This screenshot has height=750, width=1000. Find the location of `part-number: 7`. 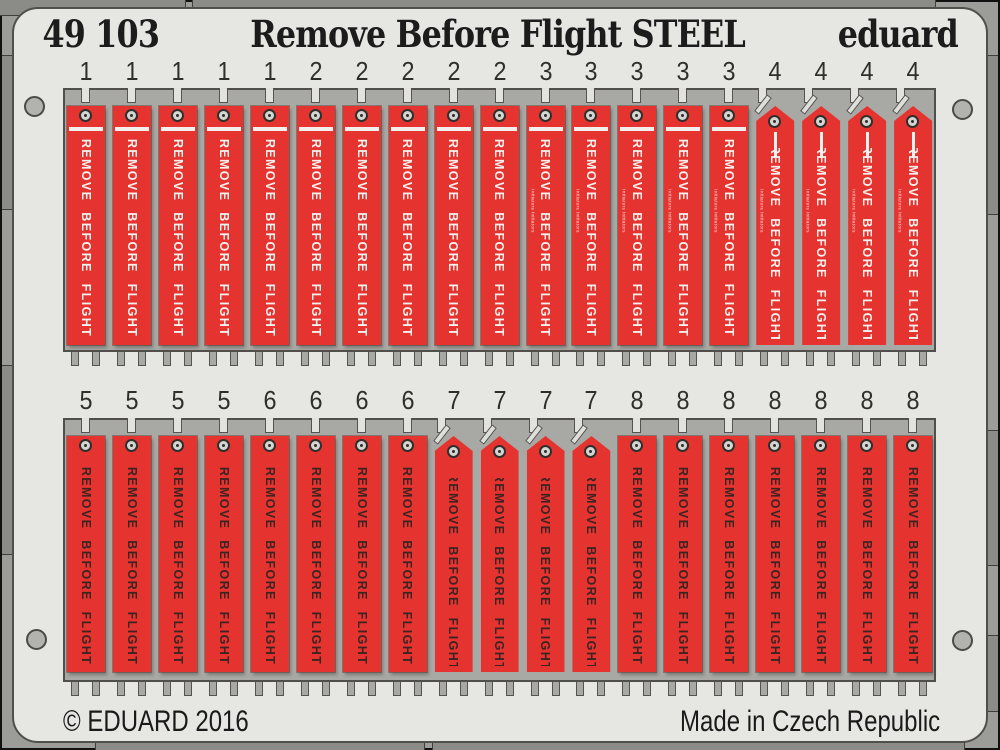

part-number: 7 is located at coordinates (500, 400).